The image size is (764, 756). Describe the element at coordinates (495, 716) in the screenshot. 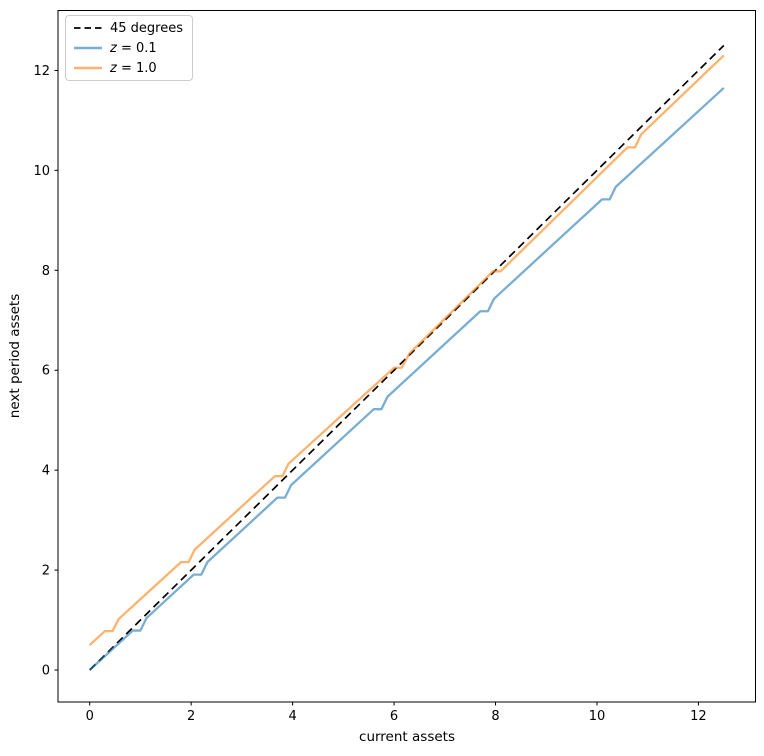

I see `x-tick-label: 8` at that location.